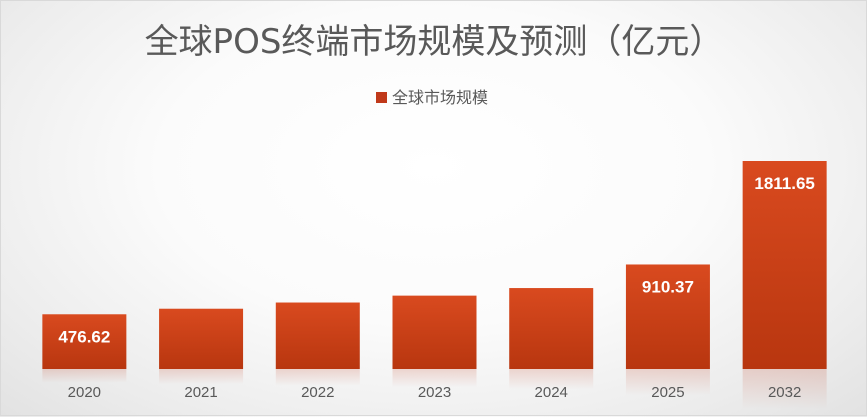 The width and height of the screenshot is (867, 417). Describe the element at coordinates (784, 183) in the screenshot. I see `data-label-2032: 1811.65` at that location.